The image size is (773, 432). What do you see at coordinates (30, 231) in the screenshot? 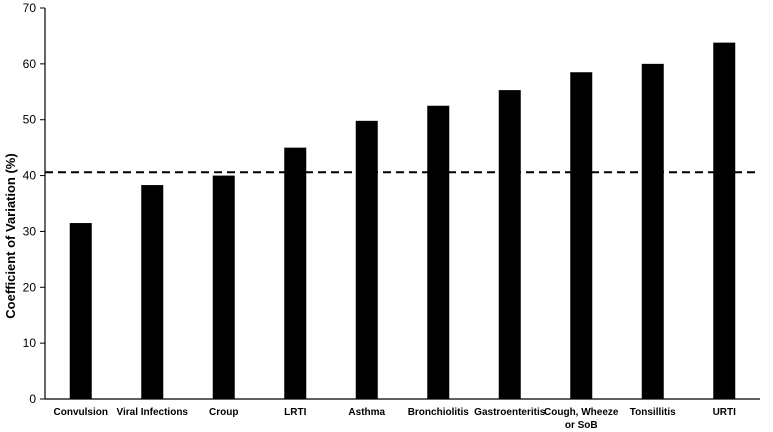
I see `y-tick-label: 30` at bounding box center [30, 231].